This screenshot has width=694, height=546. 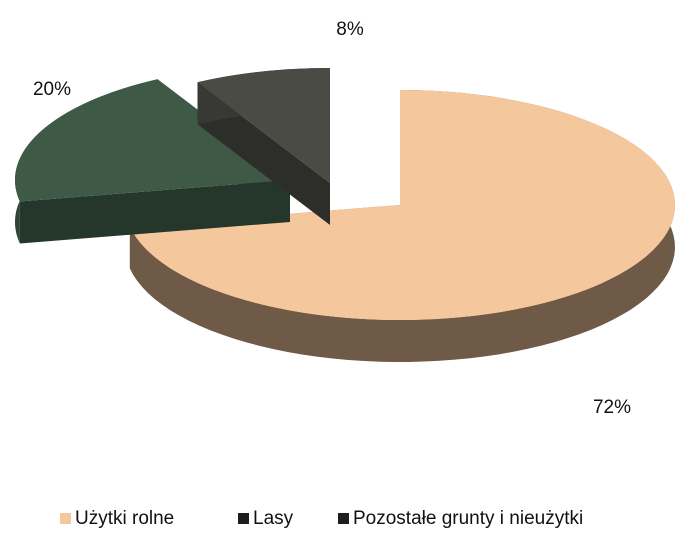 I want to click on data-label: 72%, so click(x=612, y=407).